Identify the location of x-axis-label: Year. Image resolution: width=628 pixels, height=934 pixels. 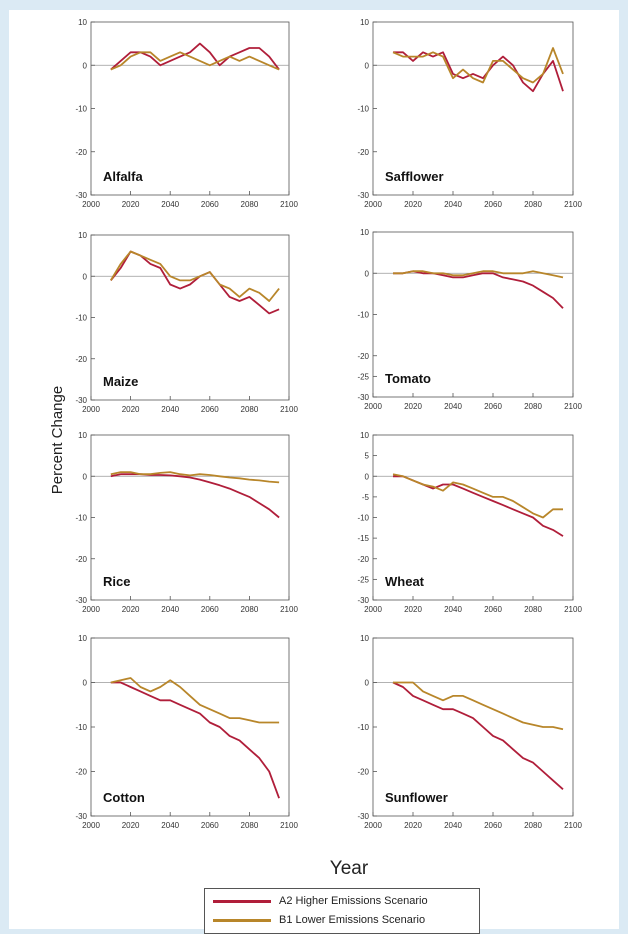
(349, 868).